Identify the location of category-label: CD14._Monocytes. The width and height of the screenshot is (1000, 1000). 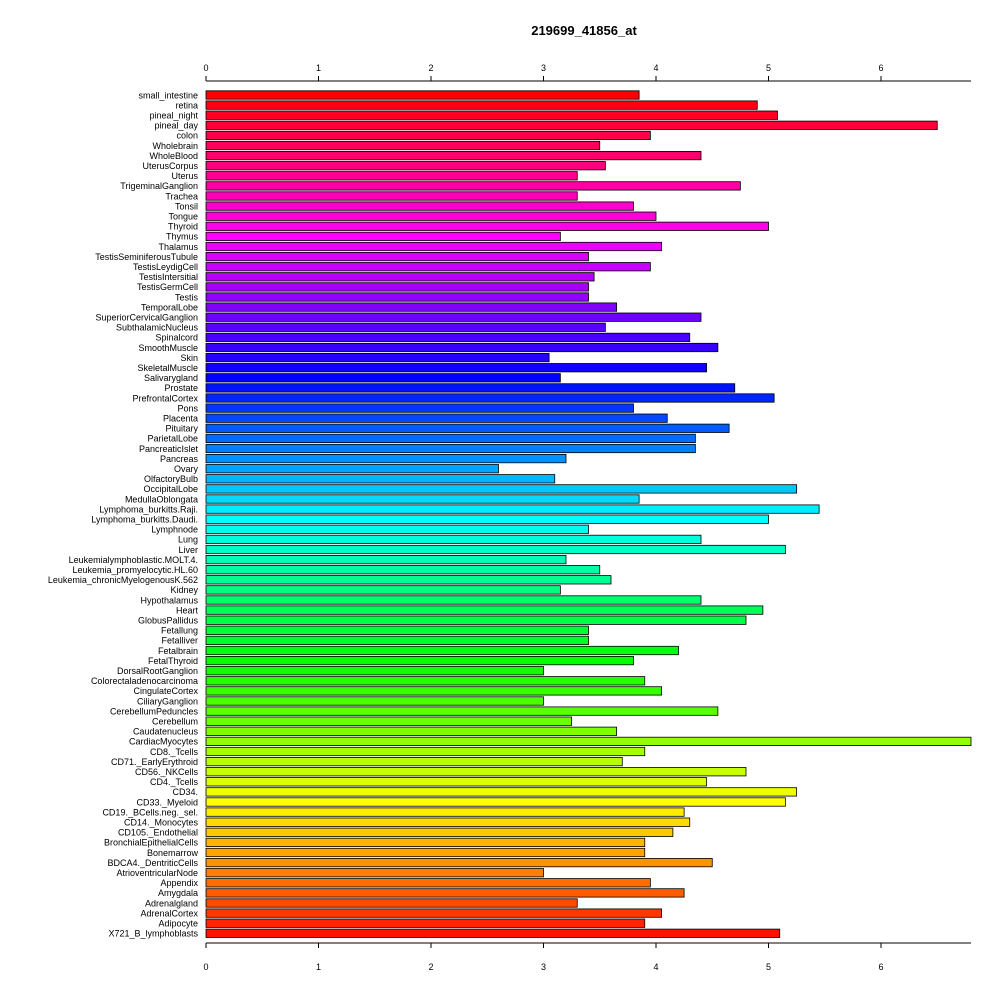
(161, 823).